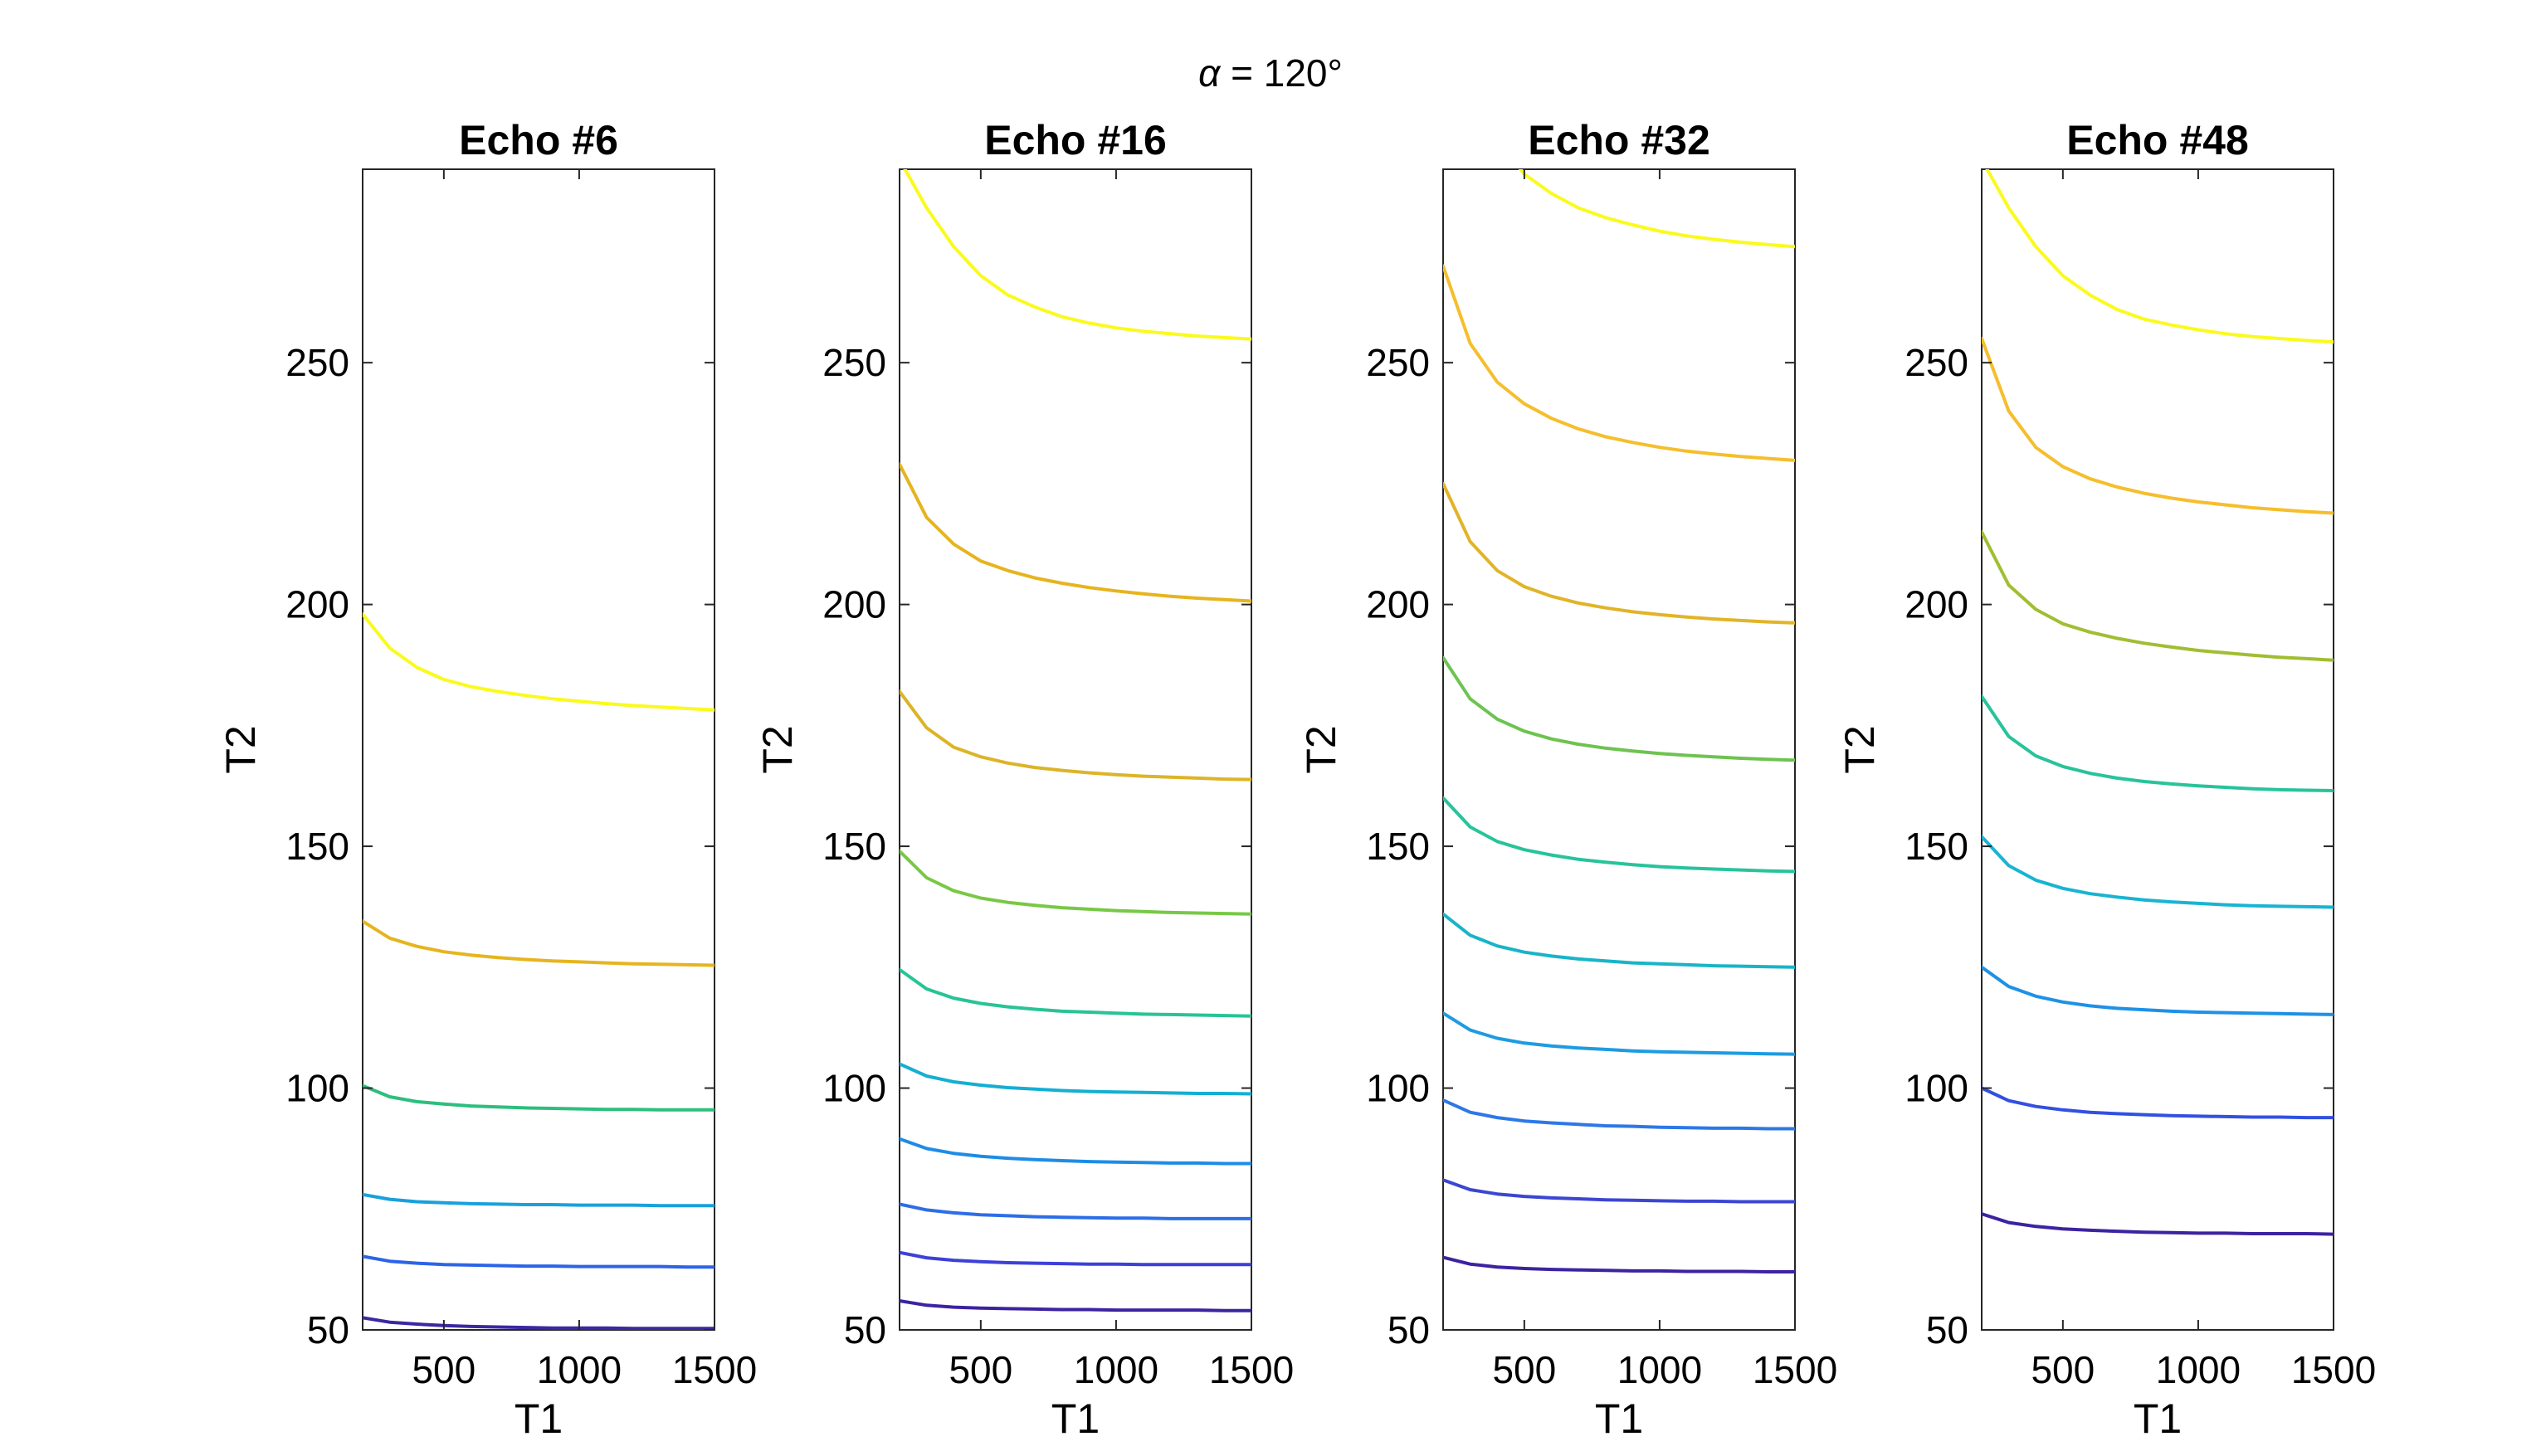 This screenshot has height=1456, width=2541. Describe the element at coordinates (1619, 140) in the screenshot. I see `panel-title: Echo #32` at that location.